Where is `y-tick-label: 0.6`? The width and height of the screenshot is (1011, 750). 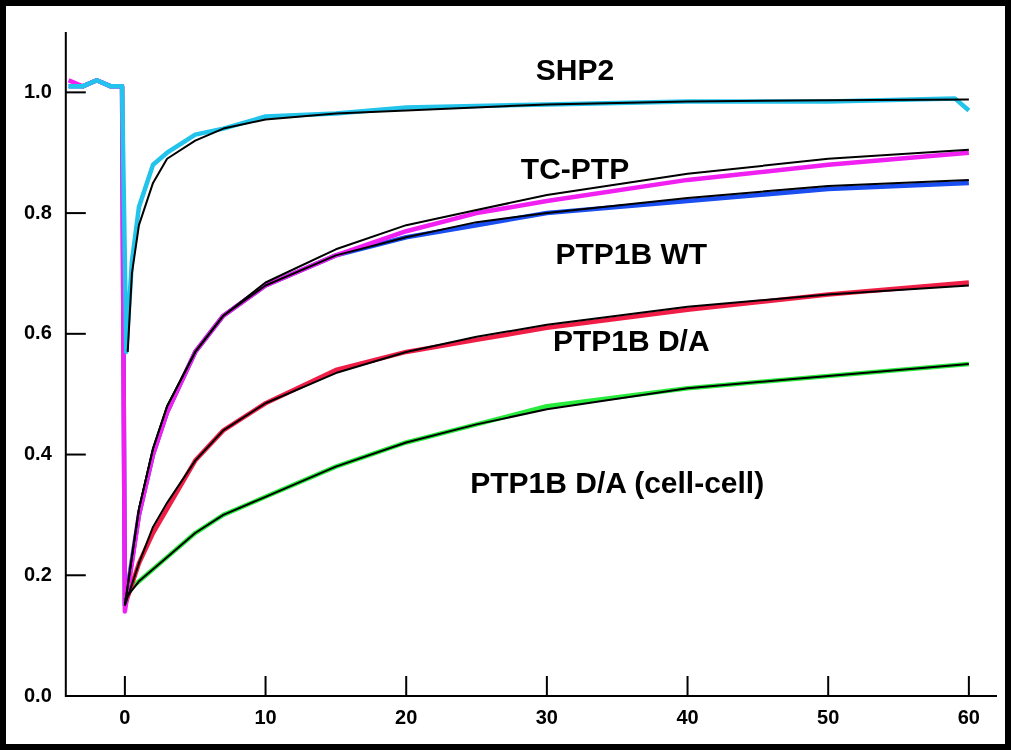
y-tick-label: 0.6 is located at coordinates (37, 332).